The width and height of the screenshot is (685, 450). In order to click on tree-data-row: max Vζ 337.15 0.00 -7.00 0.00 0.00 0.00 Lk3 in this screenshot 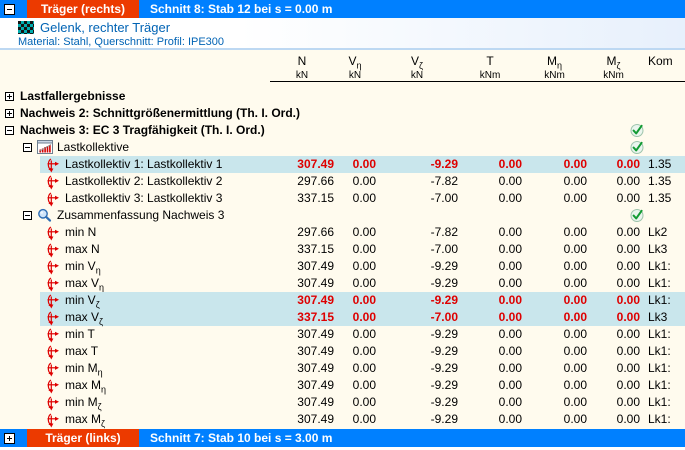, I will do `click(342, 317)`.